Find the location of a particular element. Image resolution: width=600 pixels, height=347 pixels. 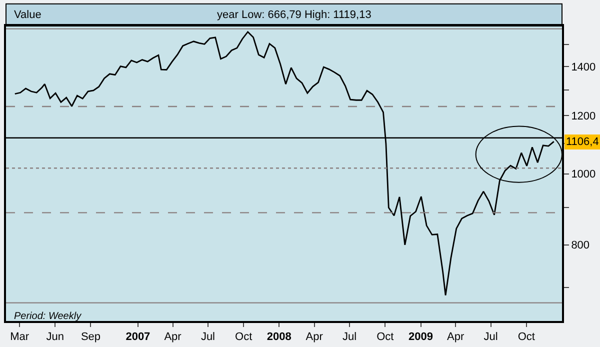

x-tick-label: 2009 is located at coordinates (421, 337).